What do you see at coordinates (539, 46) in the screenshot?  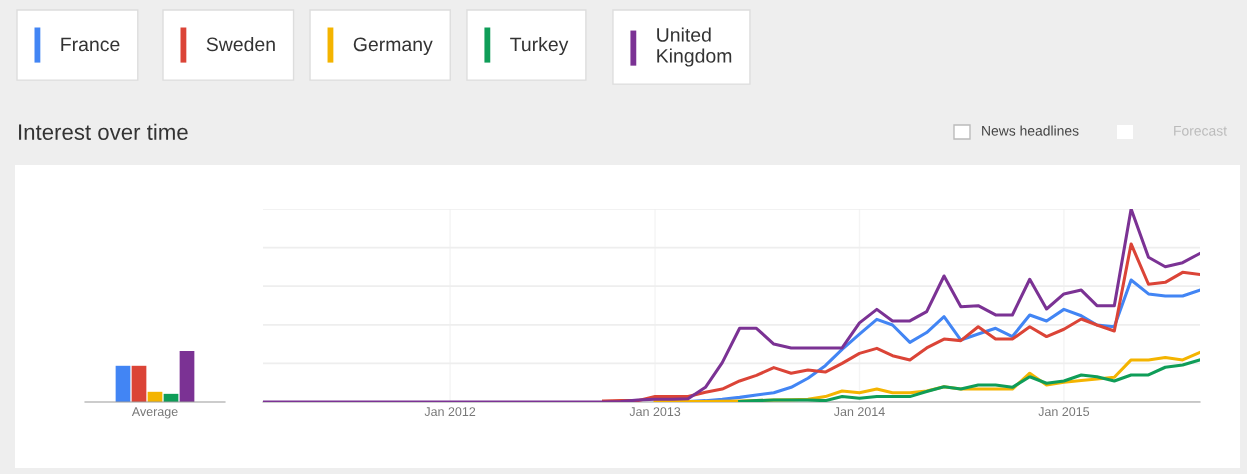 I see `legend-label: Turkey` at bounding box center [539, 46].